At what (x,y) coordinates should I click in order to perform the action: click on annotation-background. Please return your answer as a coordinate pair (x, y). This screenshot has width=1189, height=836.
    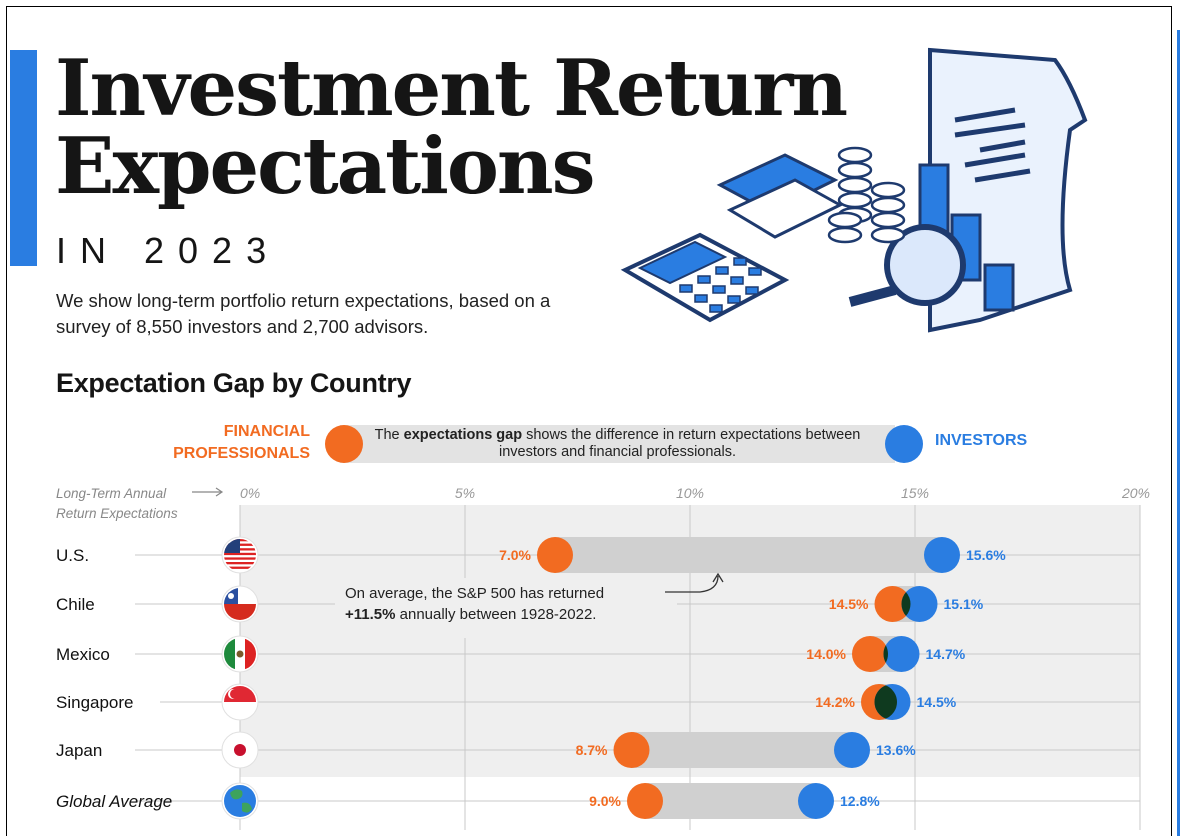
    Looking at the image, I should click on (506, 608).